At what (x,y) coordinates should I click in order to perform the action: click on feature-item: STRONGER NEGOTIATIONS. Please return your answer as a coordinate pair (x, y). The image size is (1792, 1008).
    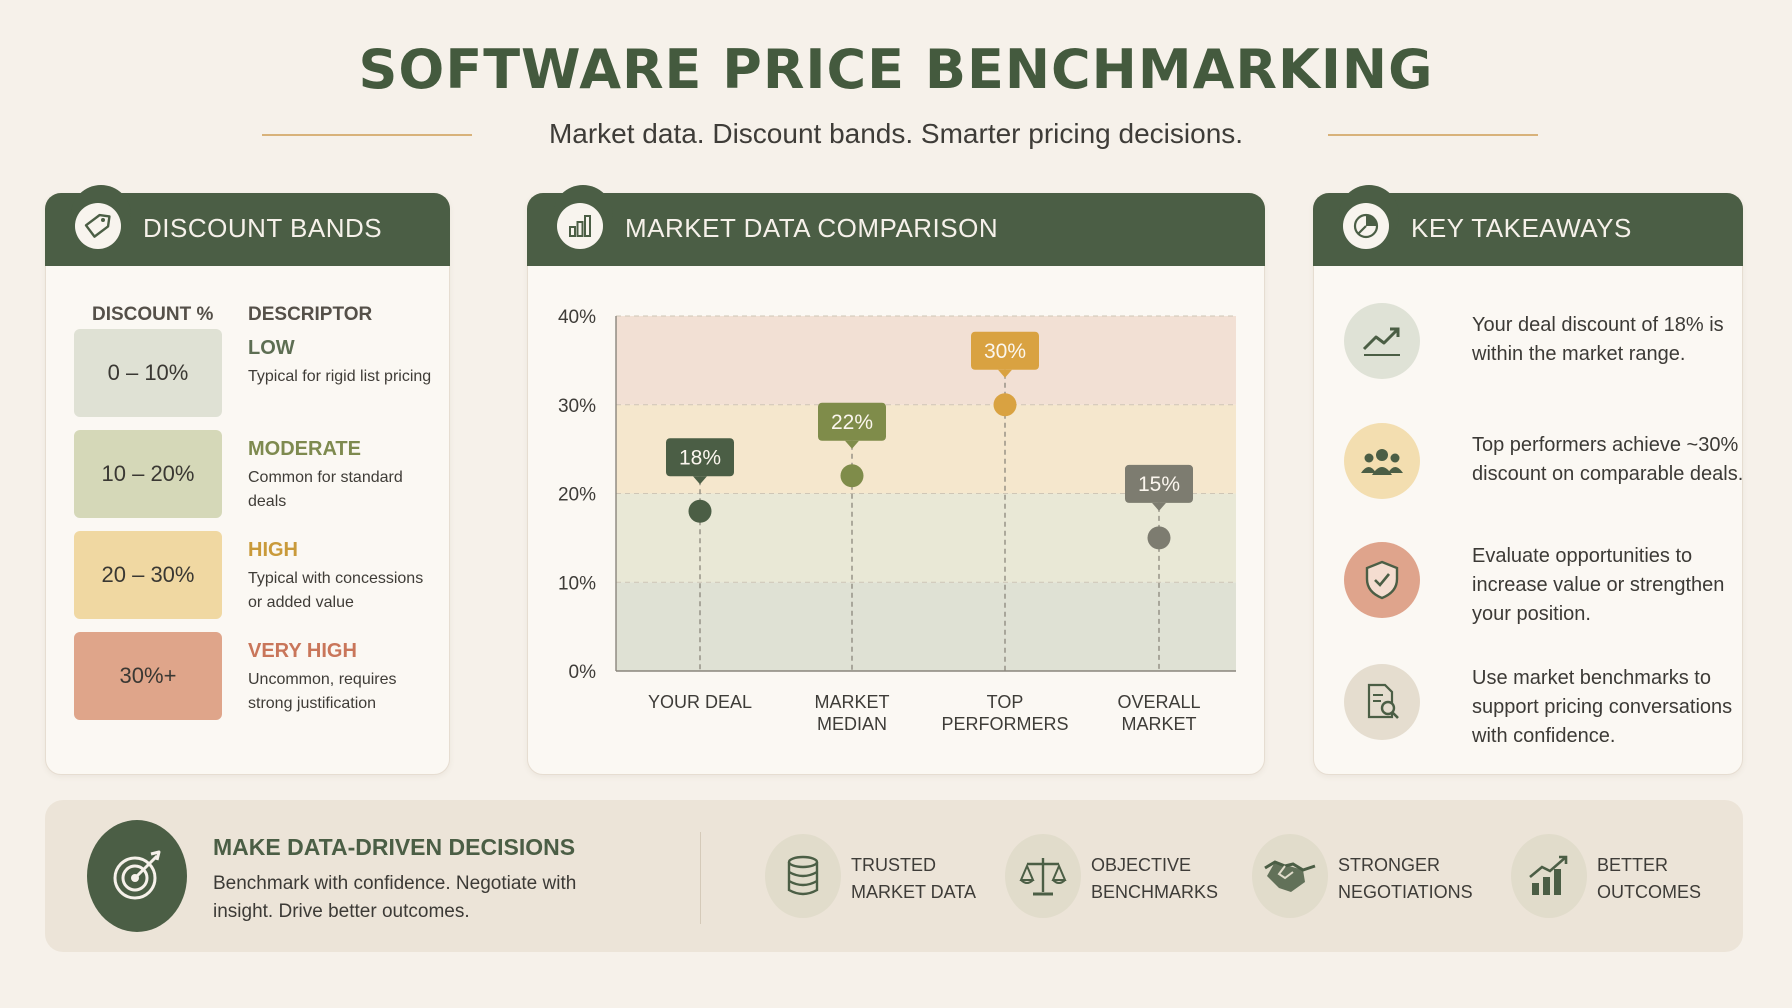
    Looking at the image, I should click on (1387, 876).